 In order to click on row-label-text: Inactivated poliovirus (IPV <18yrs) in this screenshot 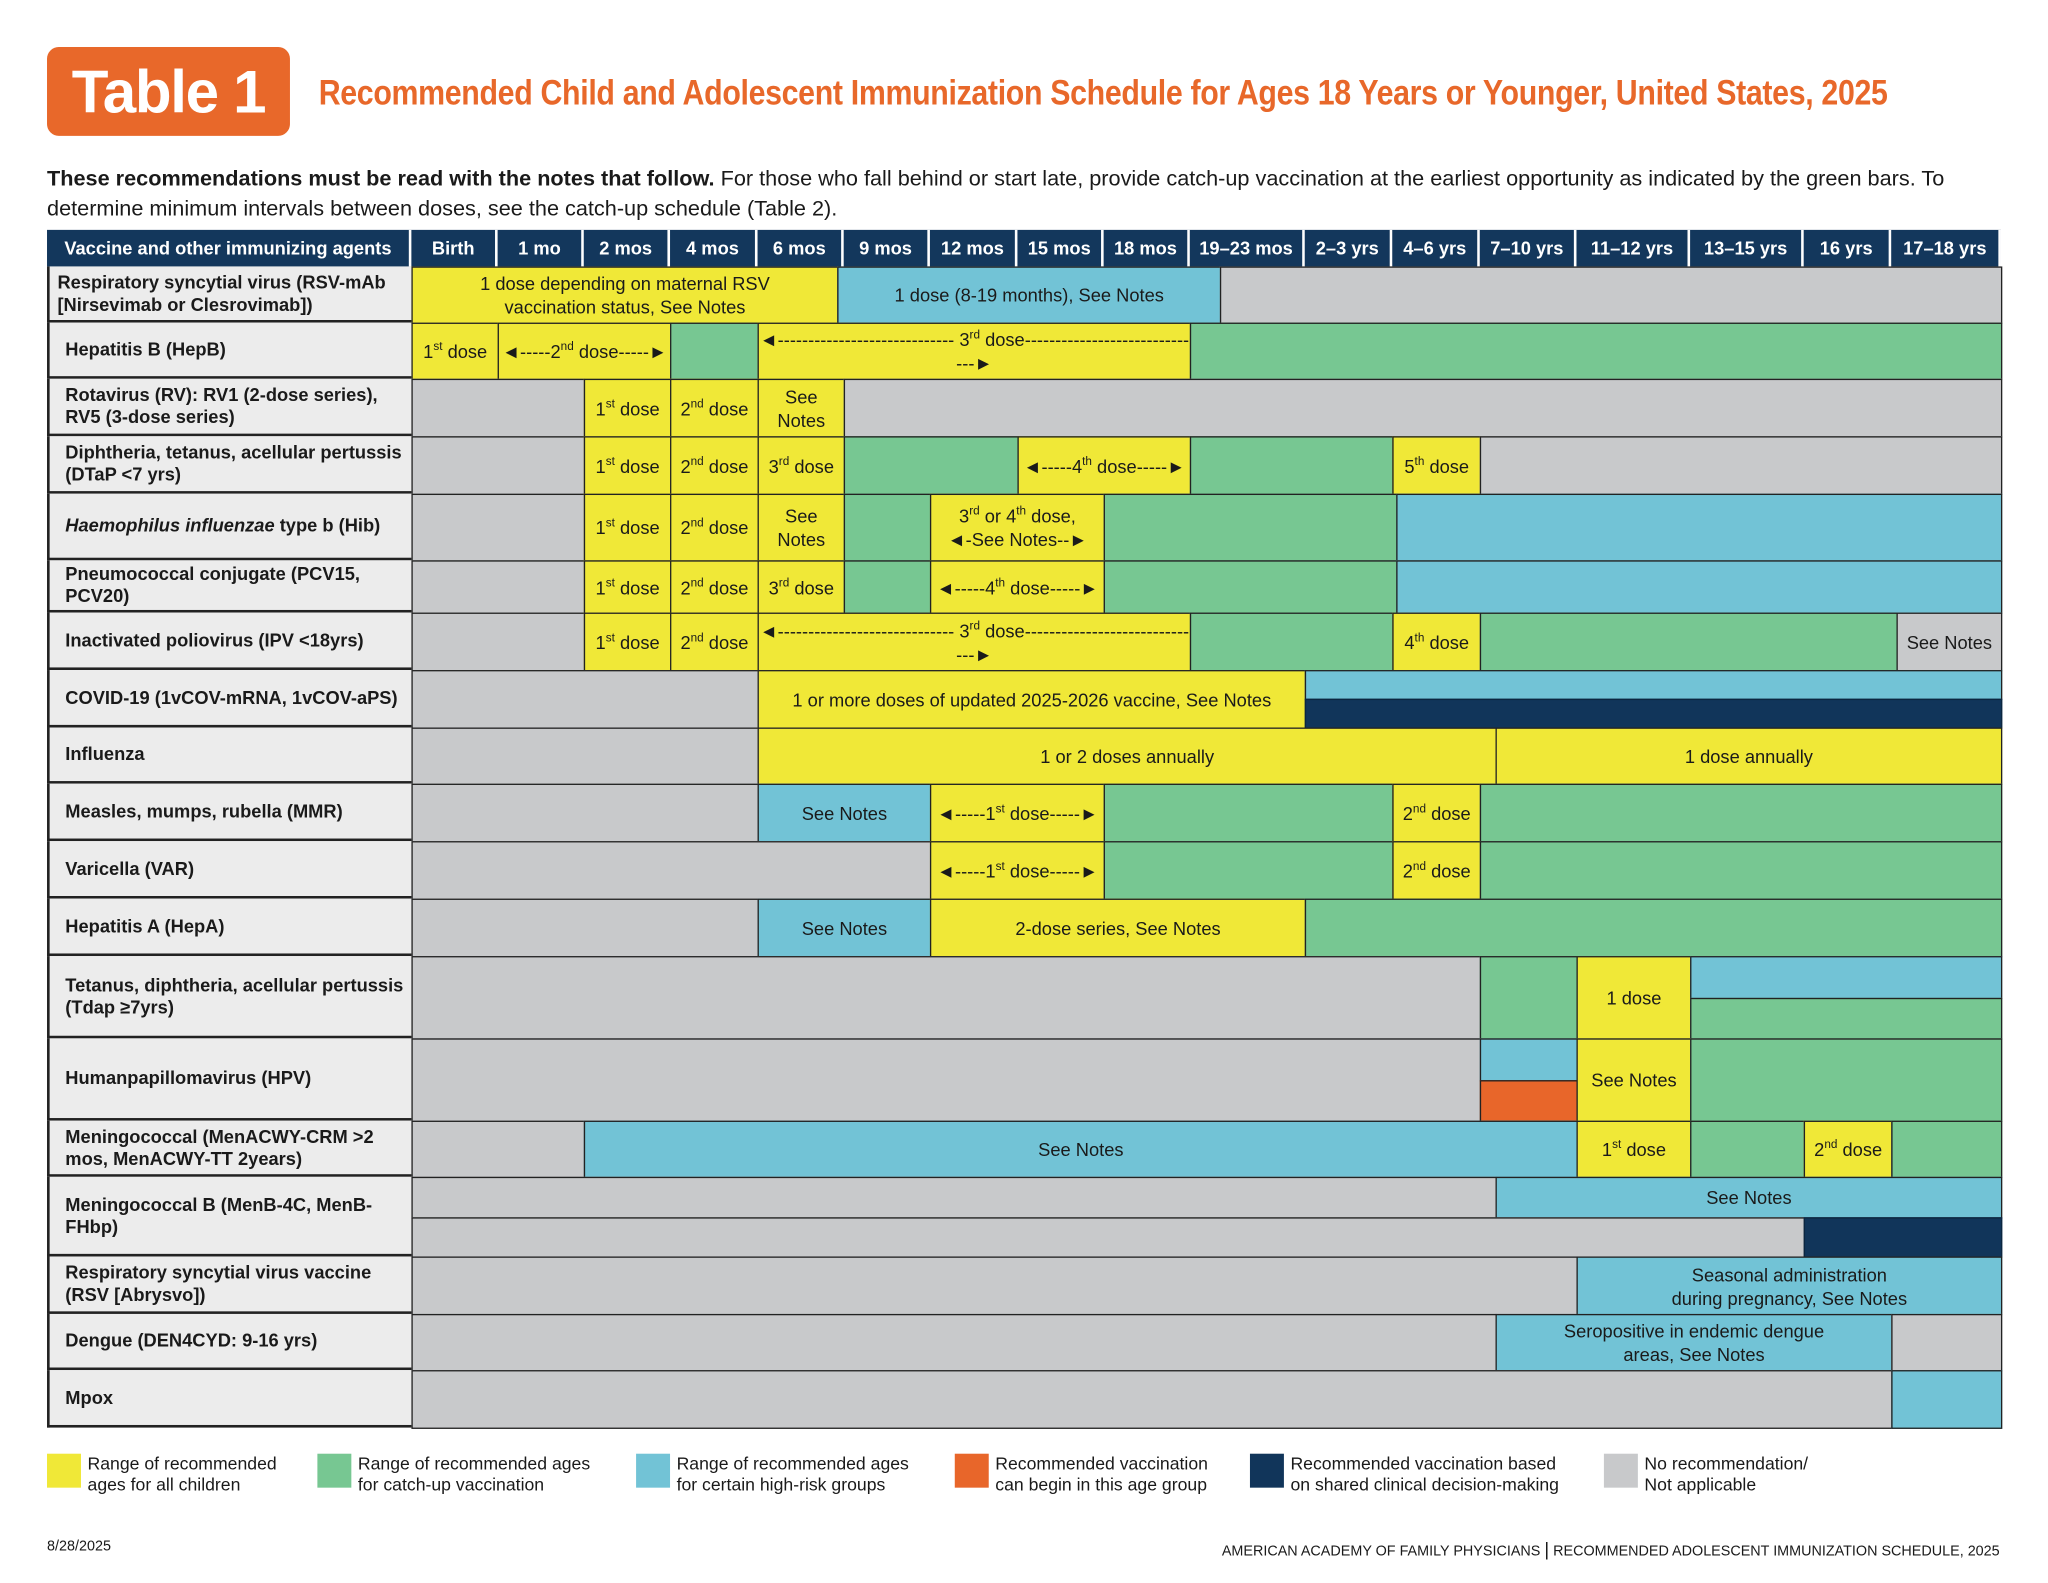, I will do `click(214, 639)`.